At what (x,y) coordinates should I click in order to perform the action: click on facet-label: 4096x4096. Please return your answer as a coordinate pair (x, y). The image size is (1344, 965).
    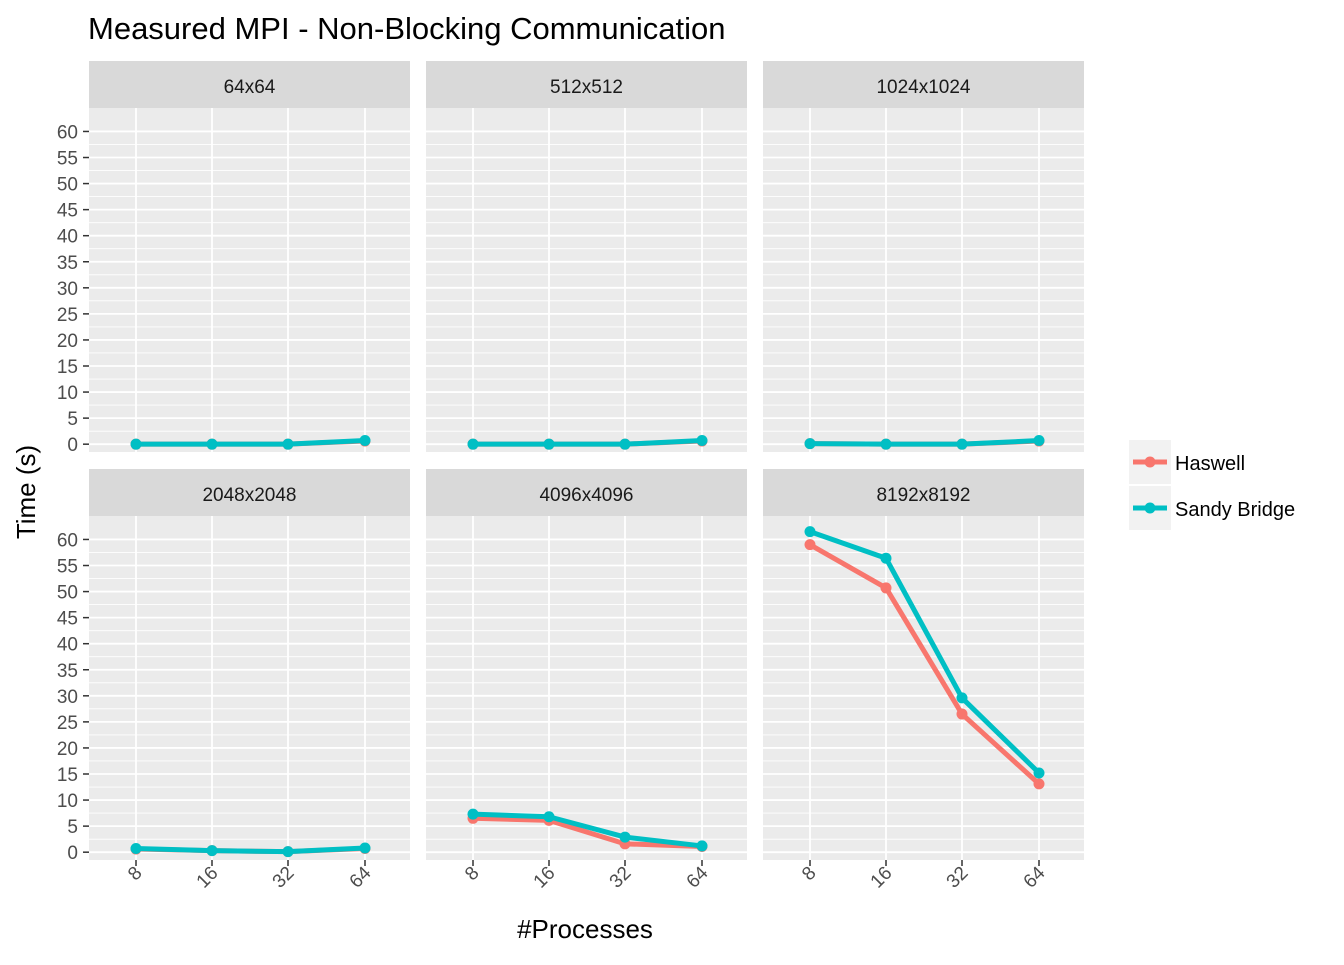
    Looking at the image, I should click on (586, 495).